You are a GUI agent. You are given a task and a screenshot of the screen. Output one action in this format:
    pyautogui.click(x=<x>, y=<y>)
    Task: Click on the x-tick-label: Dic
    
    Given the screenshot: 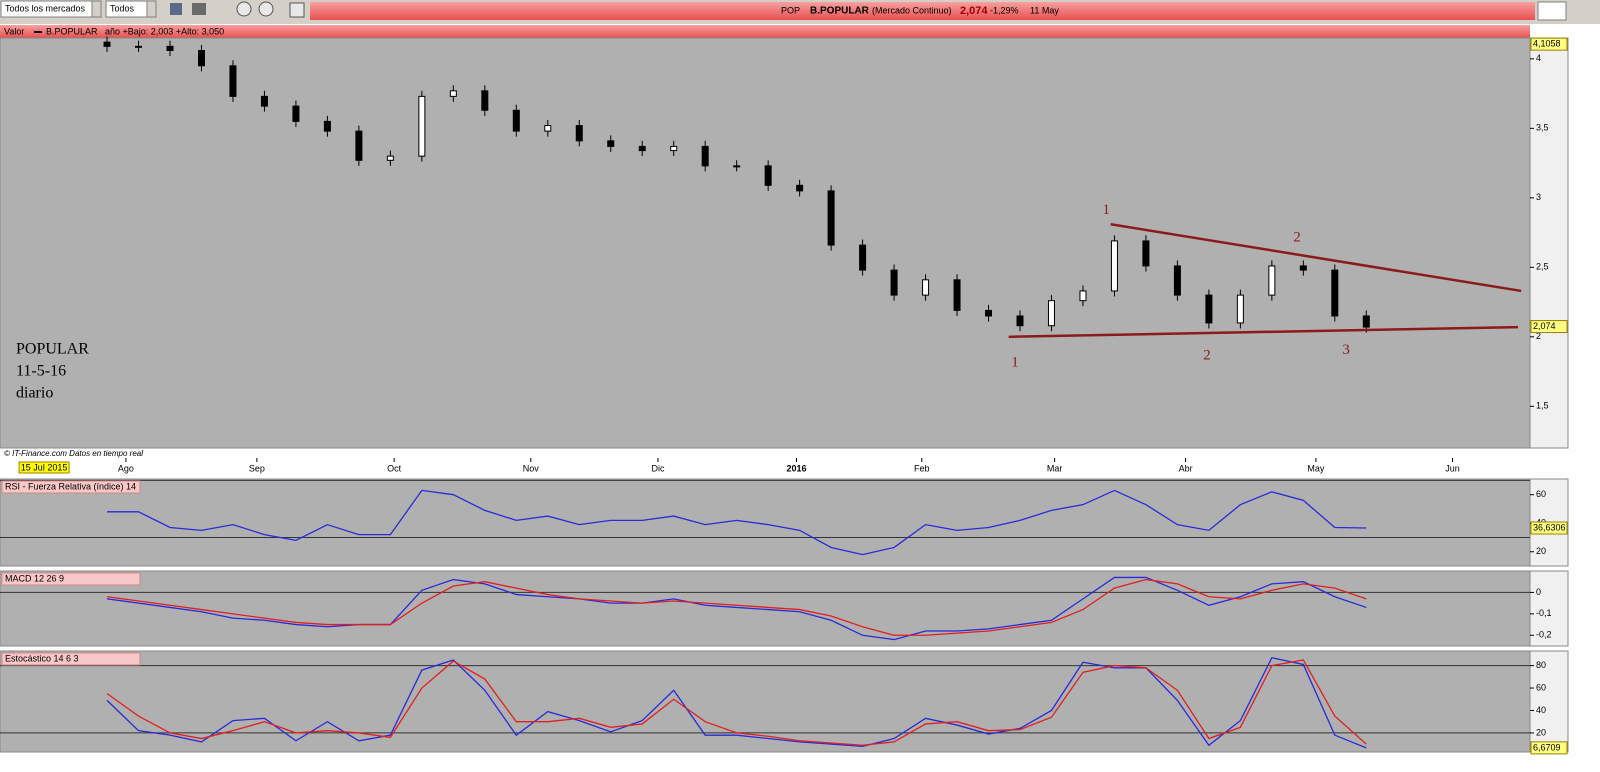 What is the action you would take?
    pyautogui.click(x=657, y=468)
    